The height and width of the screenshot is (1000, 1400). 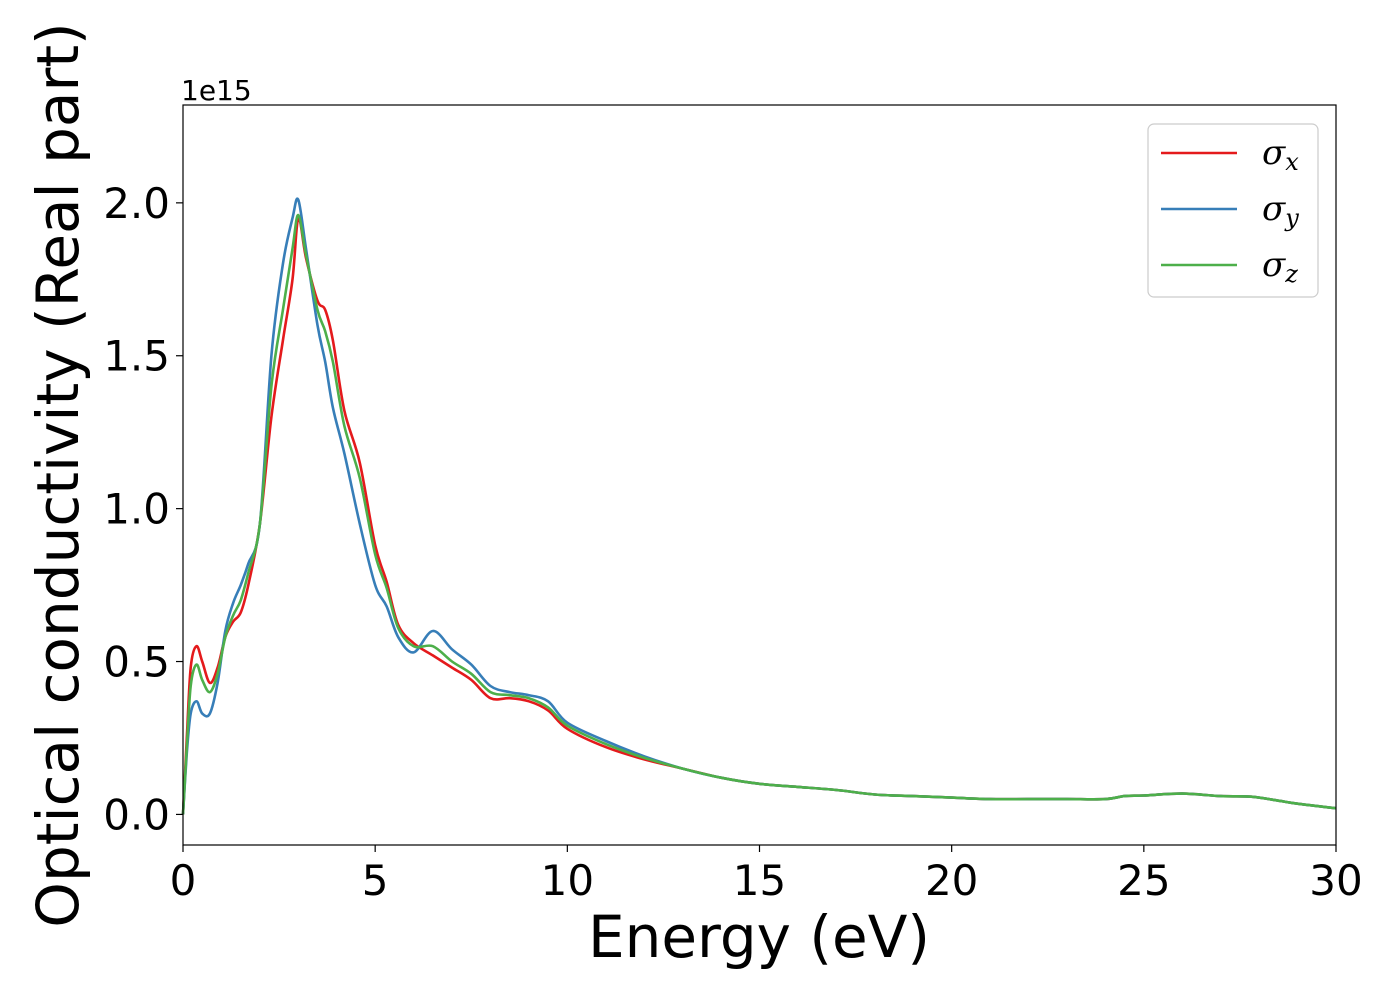 I want to click on x-tick-label: 25, so click(x=1143, y=880).